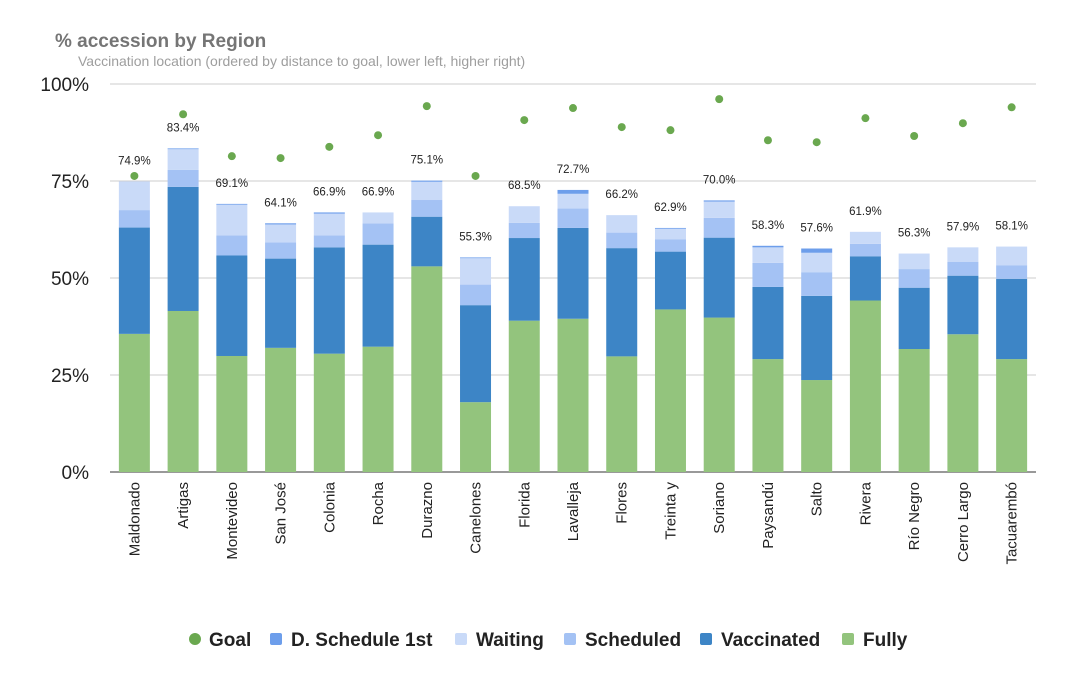  I want to click on x-tick-label: Soriano, so click(719, 508).